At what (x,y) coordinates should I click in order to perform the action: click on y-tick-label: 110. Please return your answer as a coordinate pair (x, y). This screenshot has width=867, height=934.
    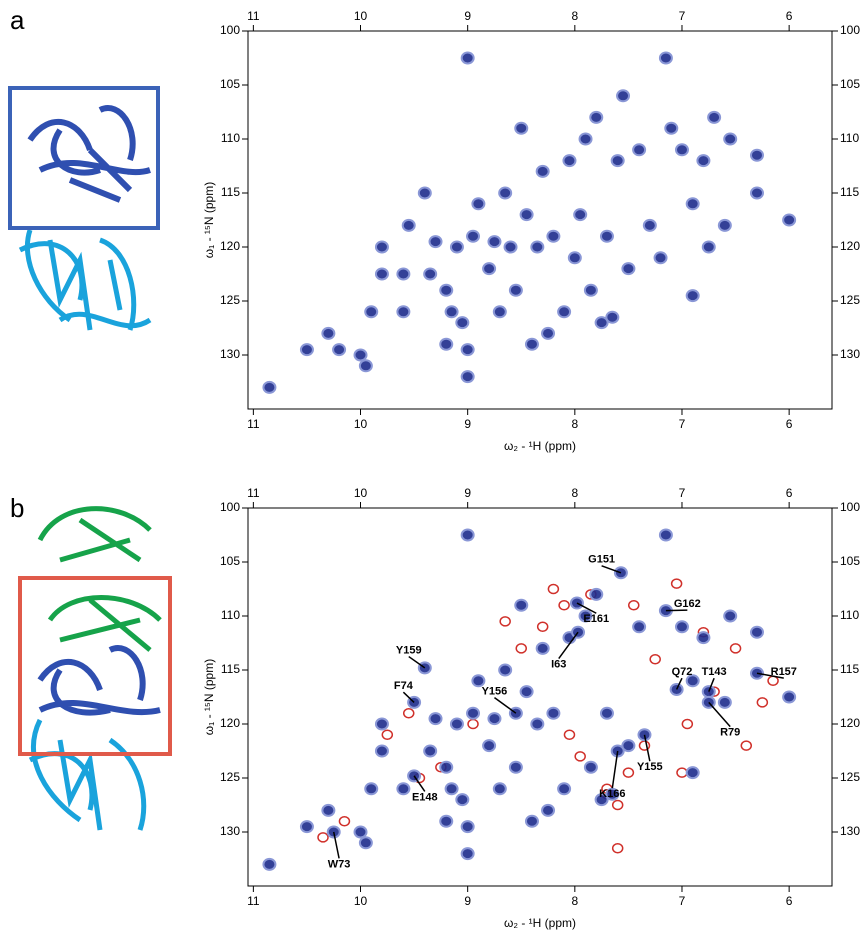
    Looking at the image, I should click on (230, 615).